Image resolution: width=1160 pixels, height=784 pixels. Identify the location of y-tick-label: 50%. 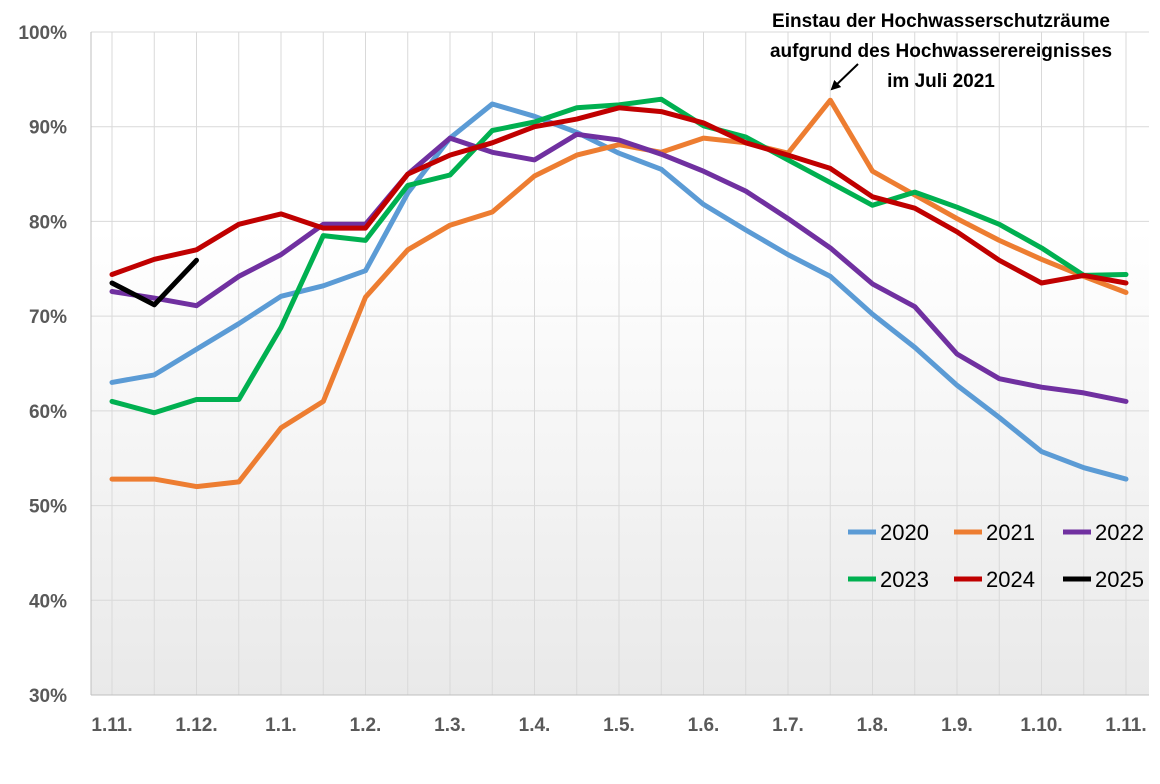
(48, 507).